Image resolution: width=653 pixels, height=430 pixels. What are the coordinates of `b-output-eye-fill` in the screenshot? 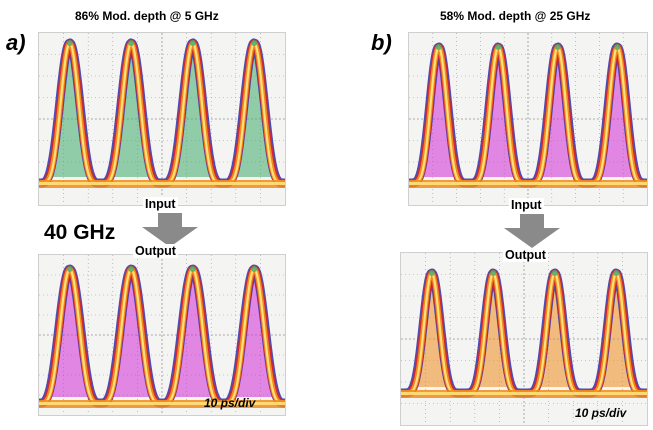 It's located at (524, 334).